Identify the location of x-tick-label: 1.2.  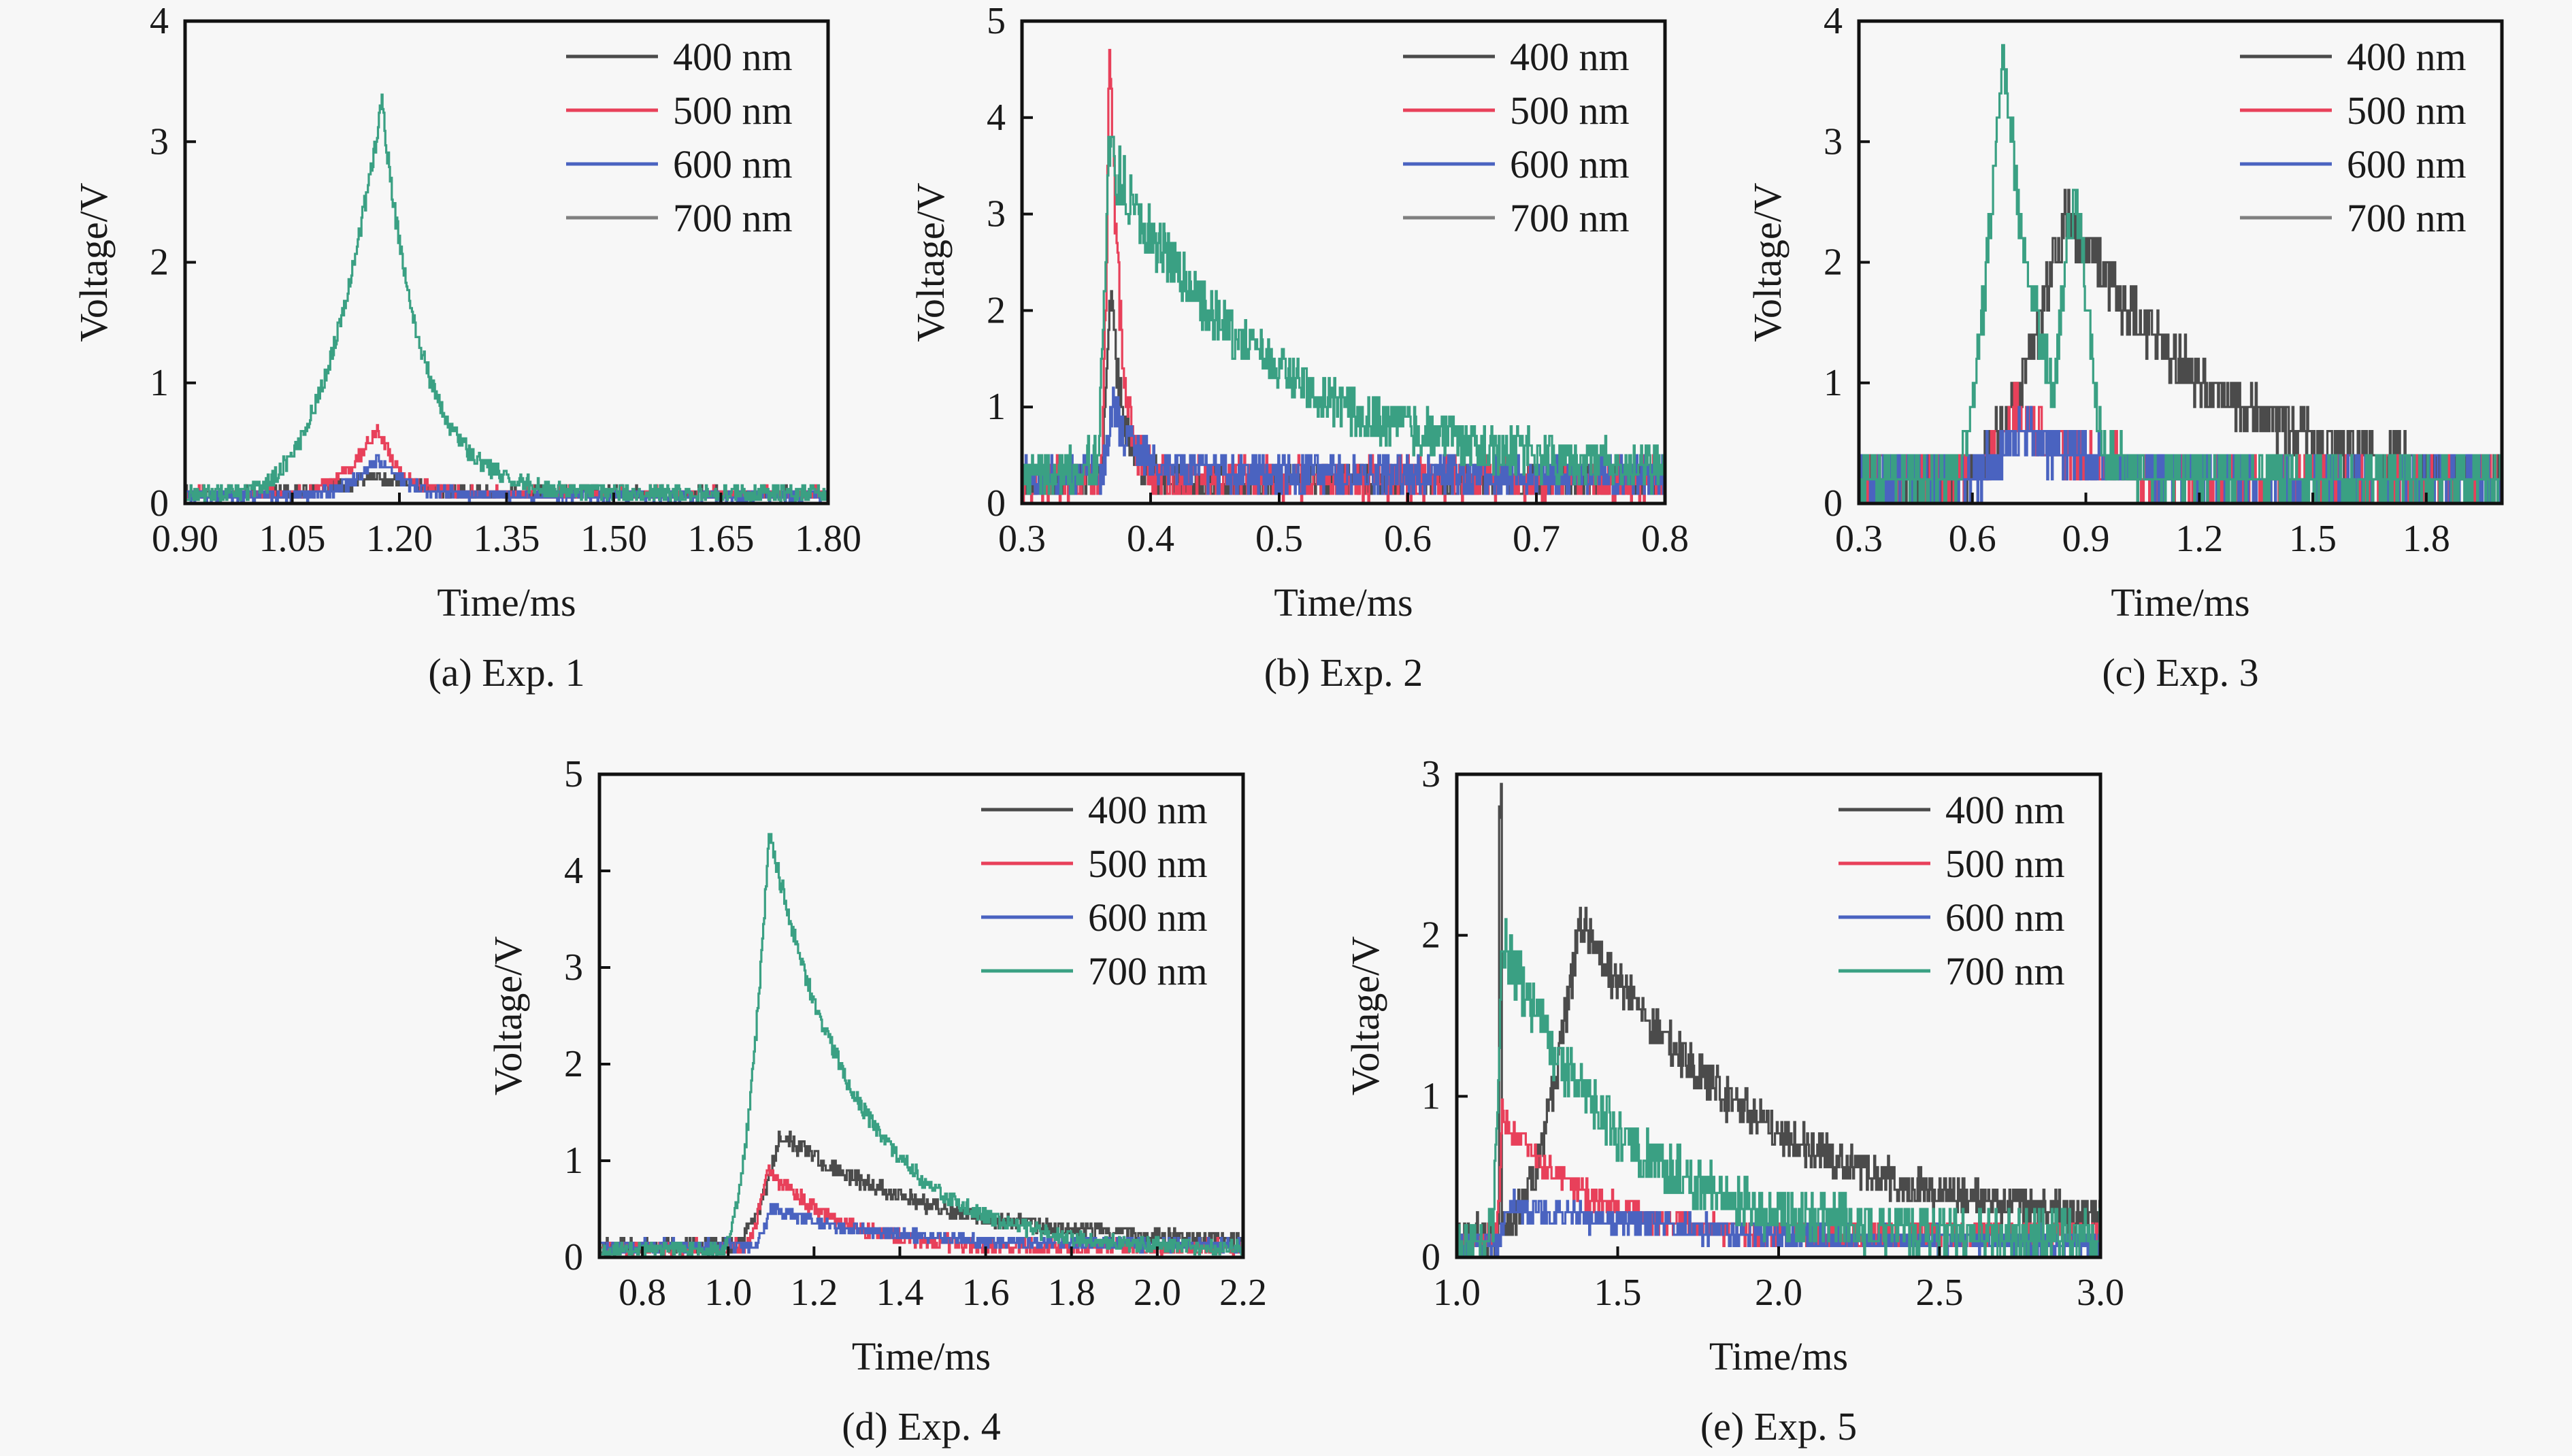
(814, 1293).